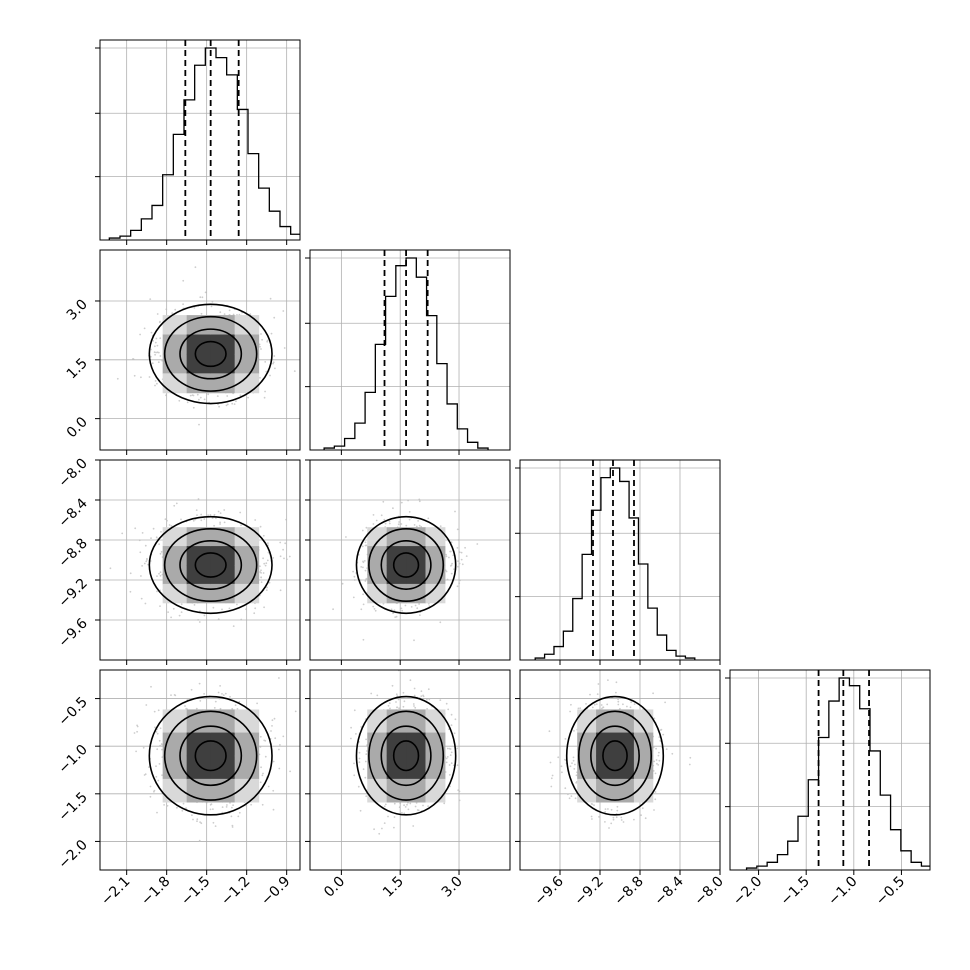  Describe the element at coordinates (72, 711) in the screenshot. I see `y-tick-label-p4: −0.5` at that location.